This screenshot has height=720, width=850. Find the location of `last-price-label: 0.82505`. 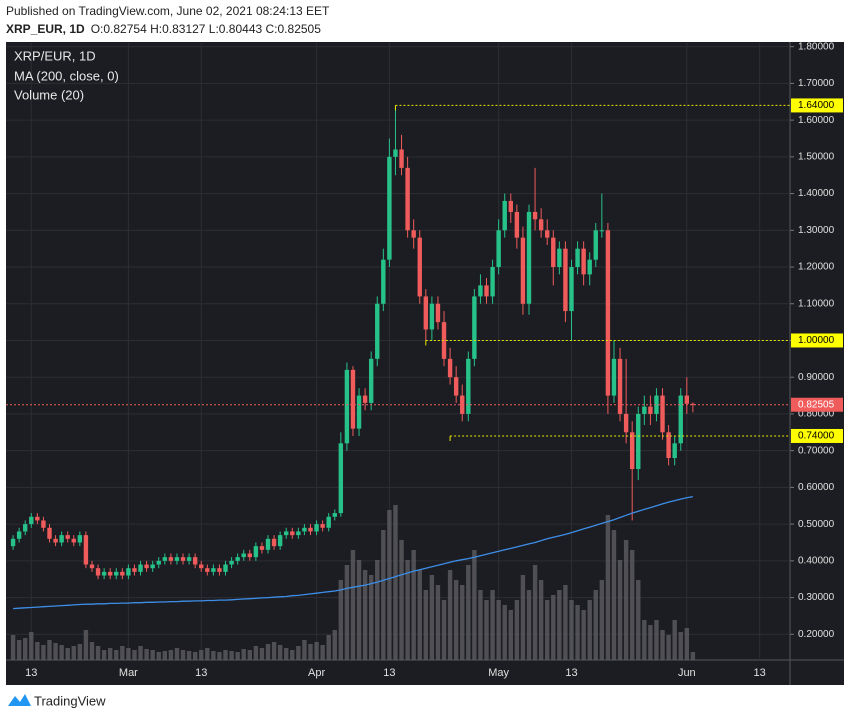

last-price-label: 0.82505 is located at coordinates (816, 404).